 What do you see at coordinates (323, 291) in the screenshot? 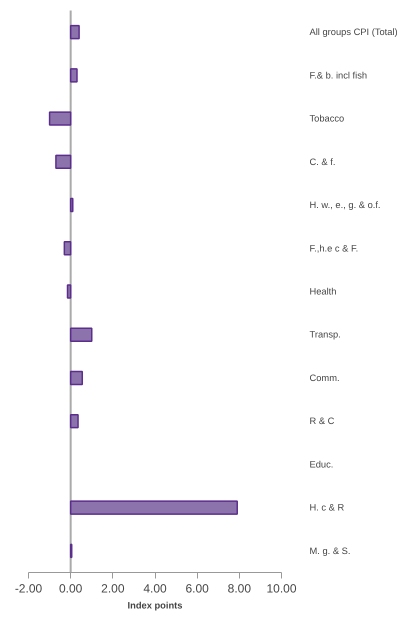
I see `y-tick-label: Health` at bounding box center [323, 291].